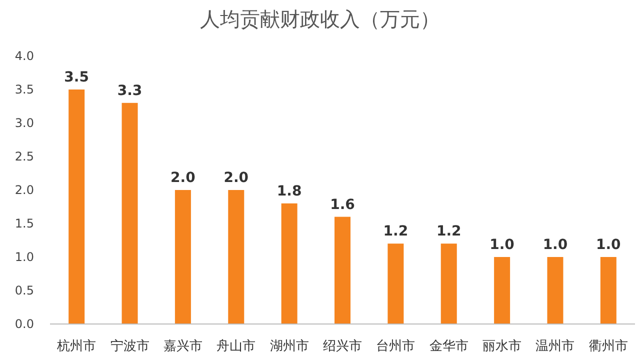 Image resolution: width=640 pixels, height=360 pixels. I want to click on data-label: 3.3, so click(129, 90).